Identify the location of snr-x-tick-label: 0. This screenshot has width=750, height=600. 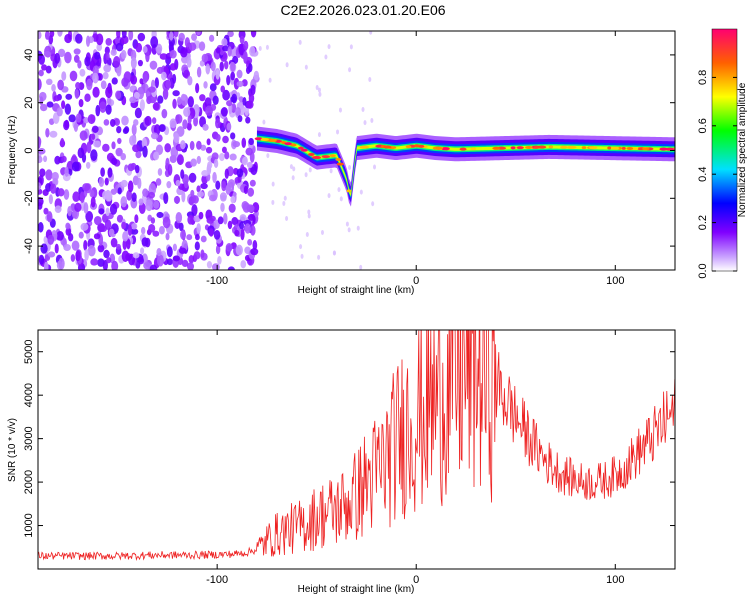
(416, 580).